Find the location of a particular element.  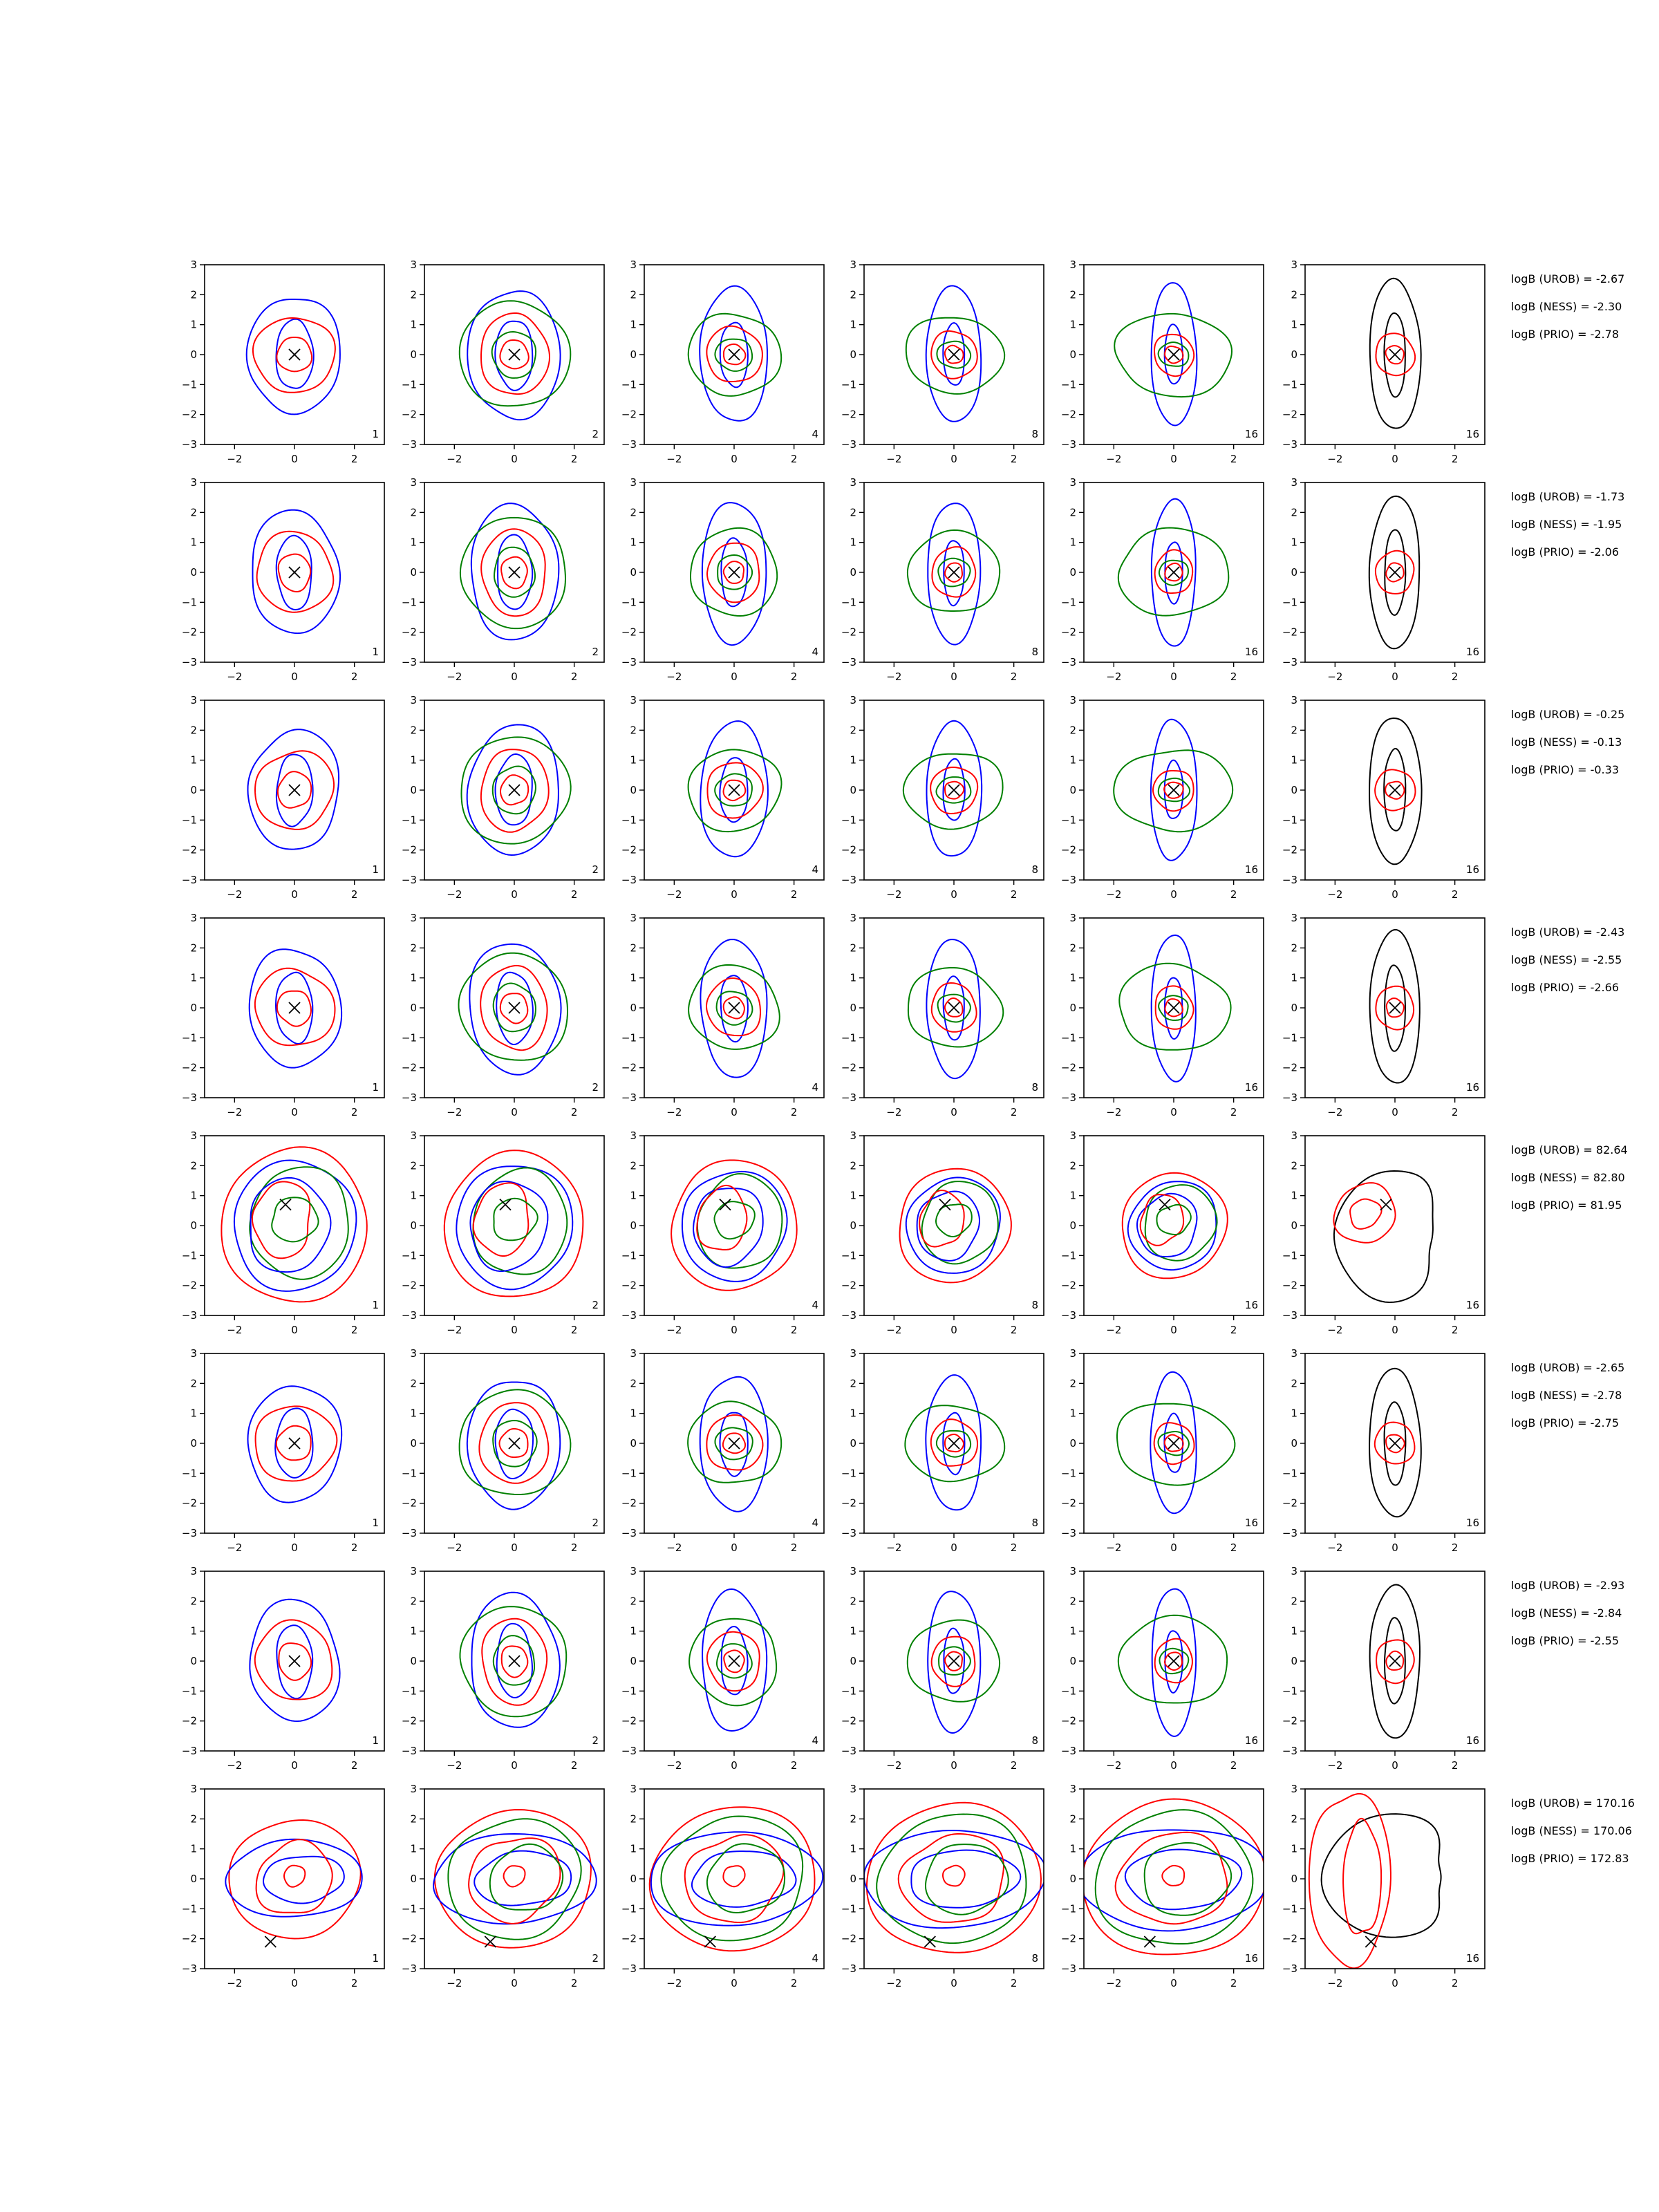

panel-r2-c4: 8 −2 0 2 3 2 1 0 −1 −2 −3 is located at coordinates (943, 579).